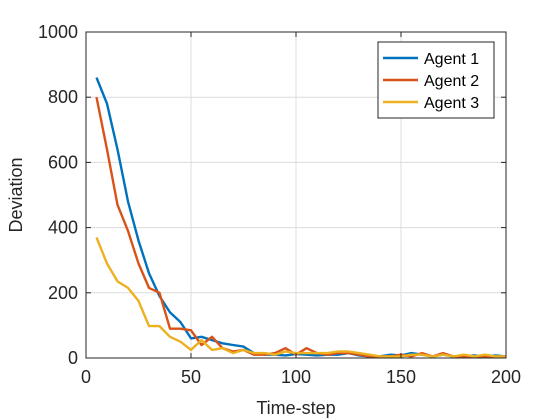 Image resolution: width=560 pixels, height=420 pixels. What do you see at coordinates (506, 377) in the screenshot?
I see `x-tick-label: 200` at bounding box center [506, 377].